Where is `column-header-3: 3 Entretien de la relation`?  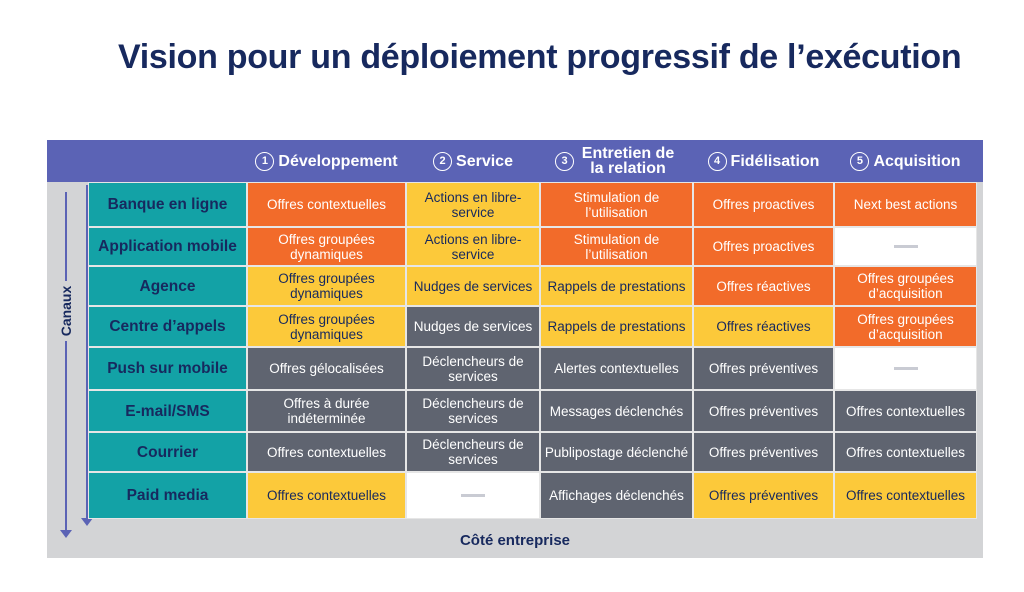 column-header-3: 3 Entretien de la relation is located at coordinates (616, 161).